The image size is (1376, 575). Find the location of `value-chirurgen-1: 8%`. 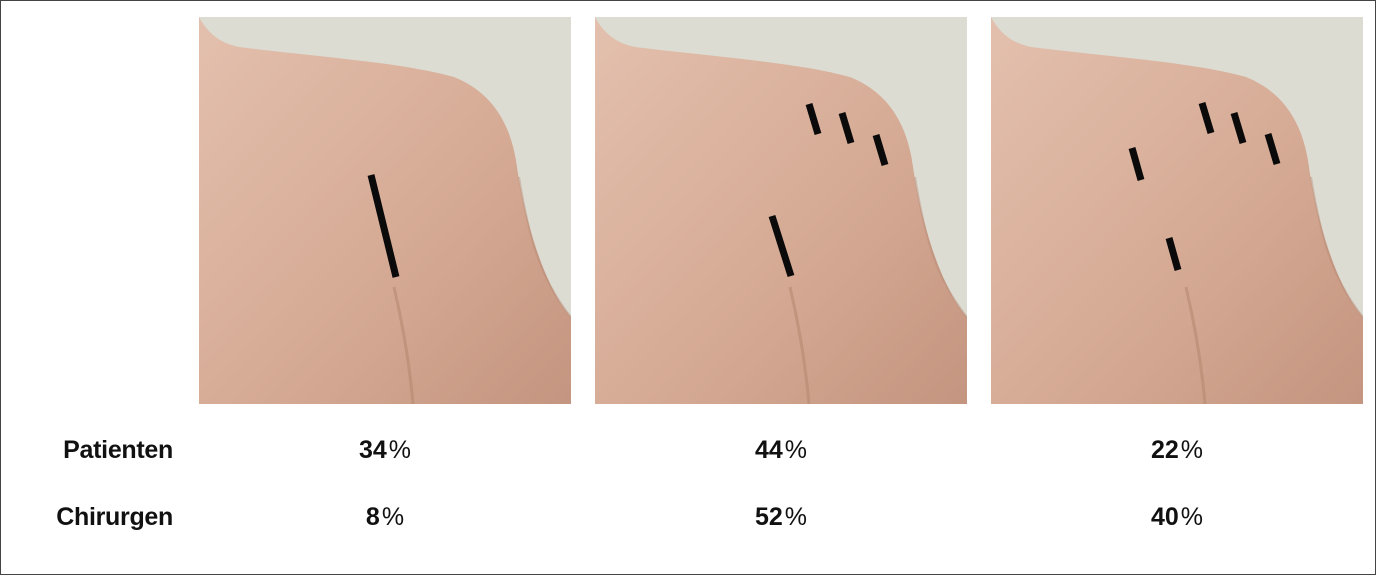

value-chirurgen-1: 8% is located at coordinates (385, 517).